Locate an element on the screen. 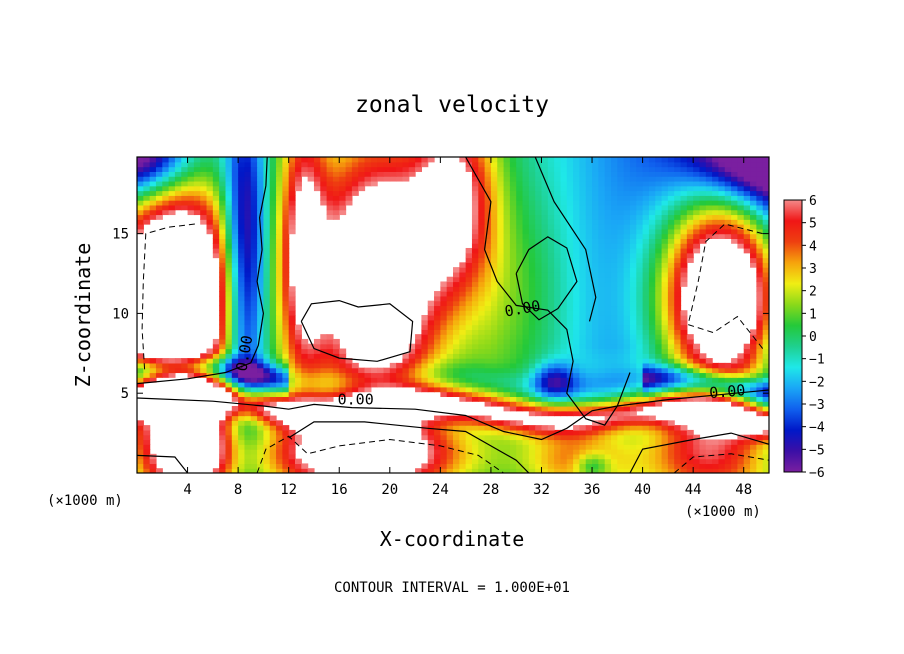 The width and height of the screenshot is (904, 654). colorbar-tick-label: −6 is located at coordinates (817, 473).